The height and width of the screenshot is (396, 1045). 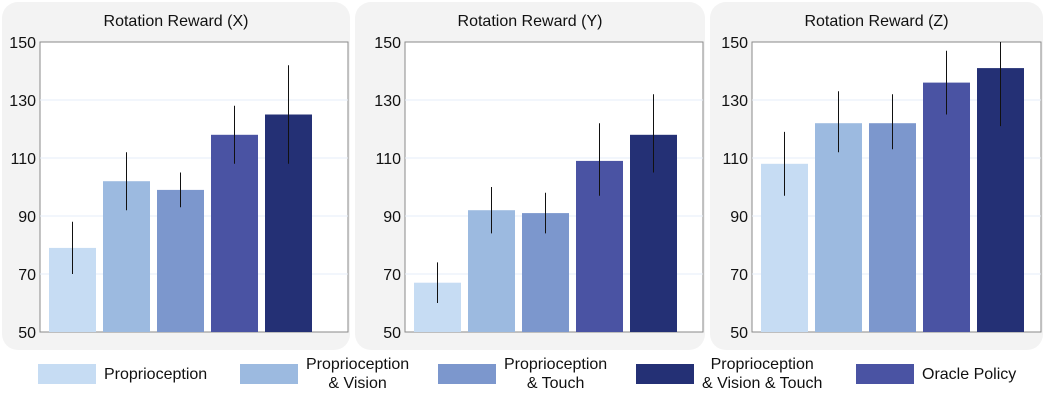 What do you see at coordinates (762, 374) in the screenshot?
I see `legend-label: Proprioception & Vision & Touch` at bounding box center [762, 374].